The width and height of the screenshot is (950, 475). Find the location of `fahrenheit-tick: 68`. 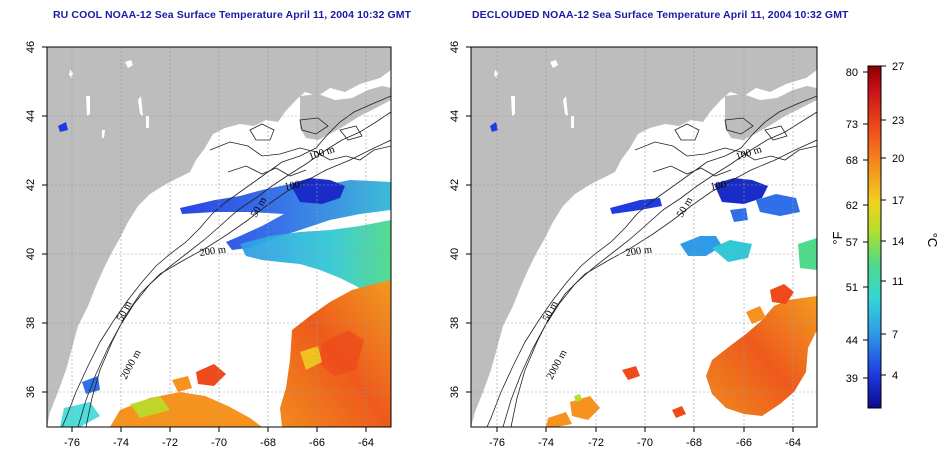

fahrenheit-tick: 68 is located at coordinates (852, 161).